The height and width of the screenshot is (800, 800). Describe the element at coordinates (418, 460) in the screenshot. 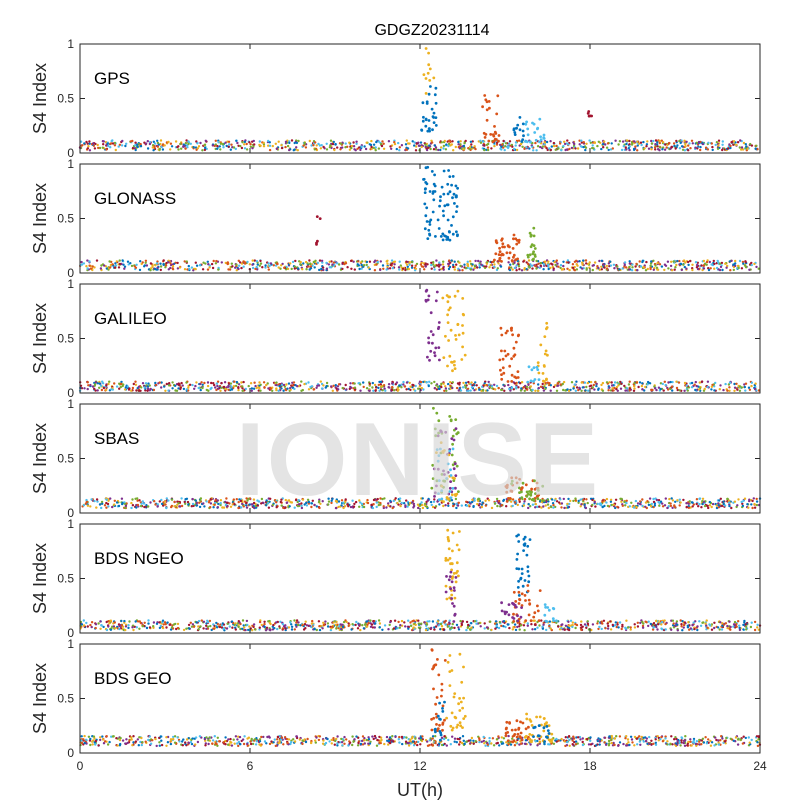

I see `watermark: IONISE` at that location.